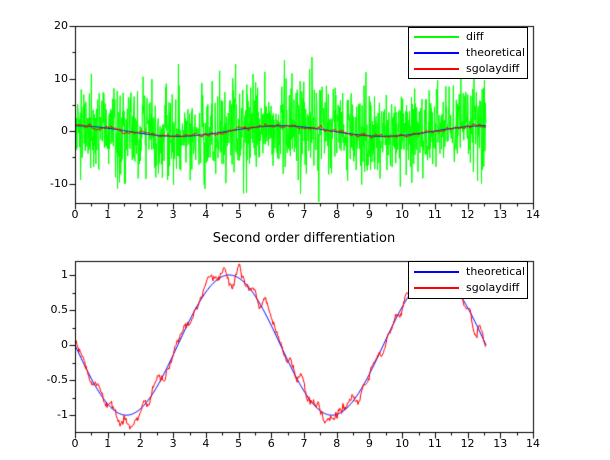 The height and width of the screenshot is (460, 610). Describe the element at coordinates (64, 275) in the screenshot. I see `y-tick-label: 1` at that location.